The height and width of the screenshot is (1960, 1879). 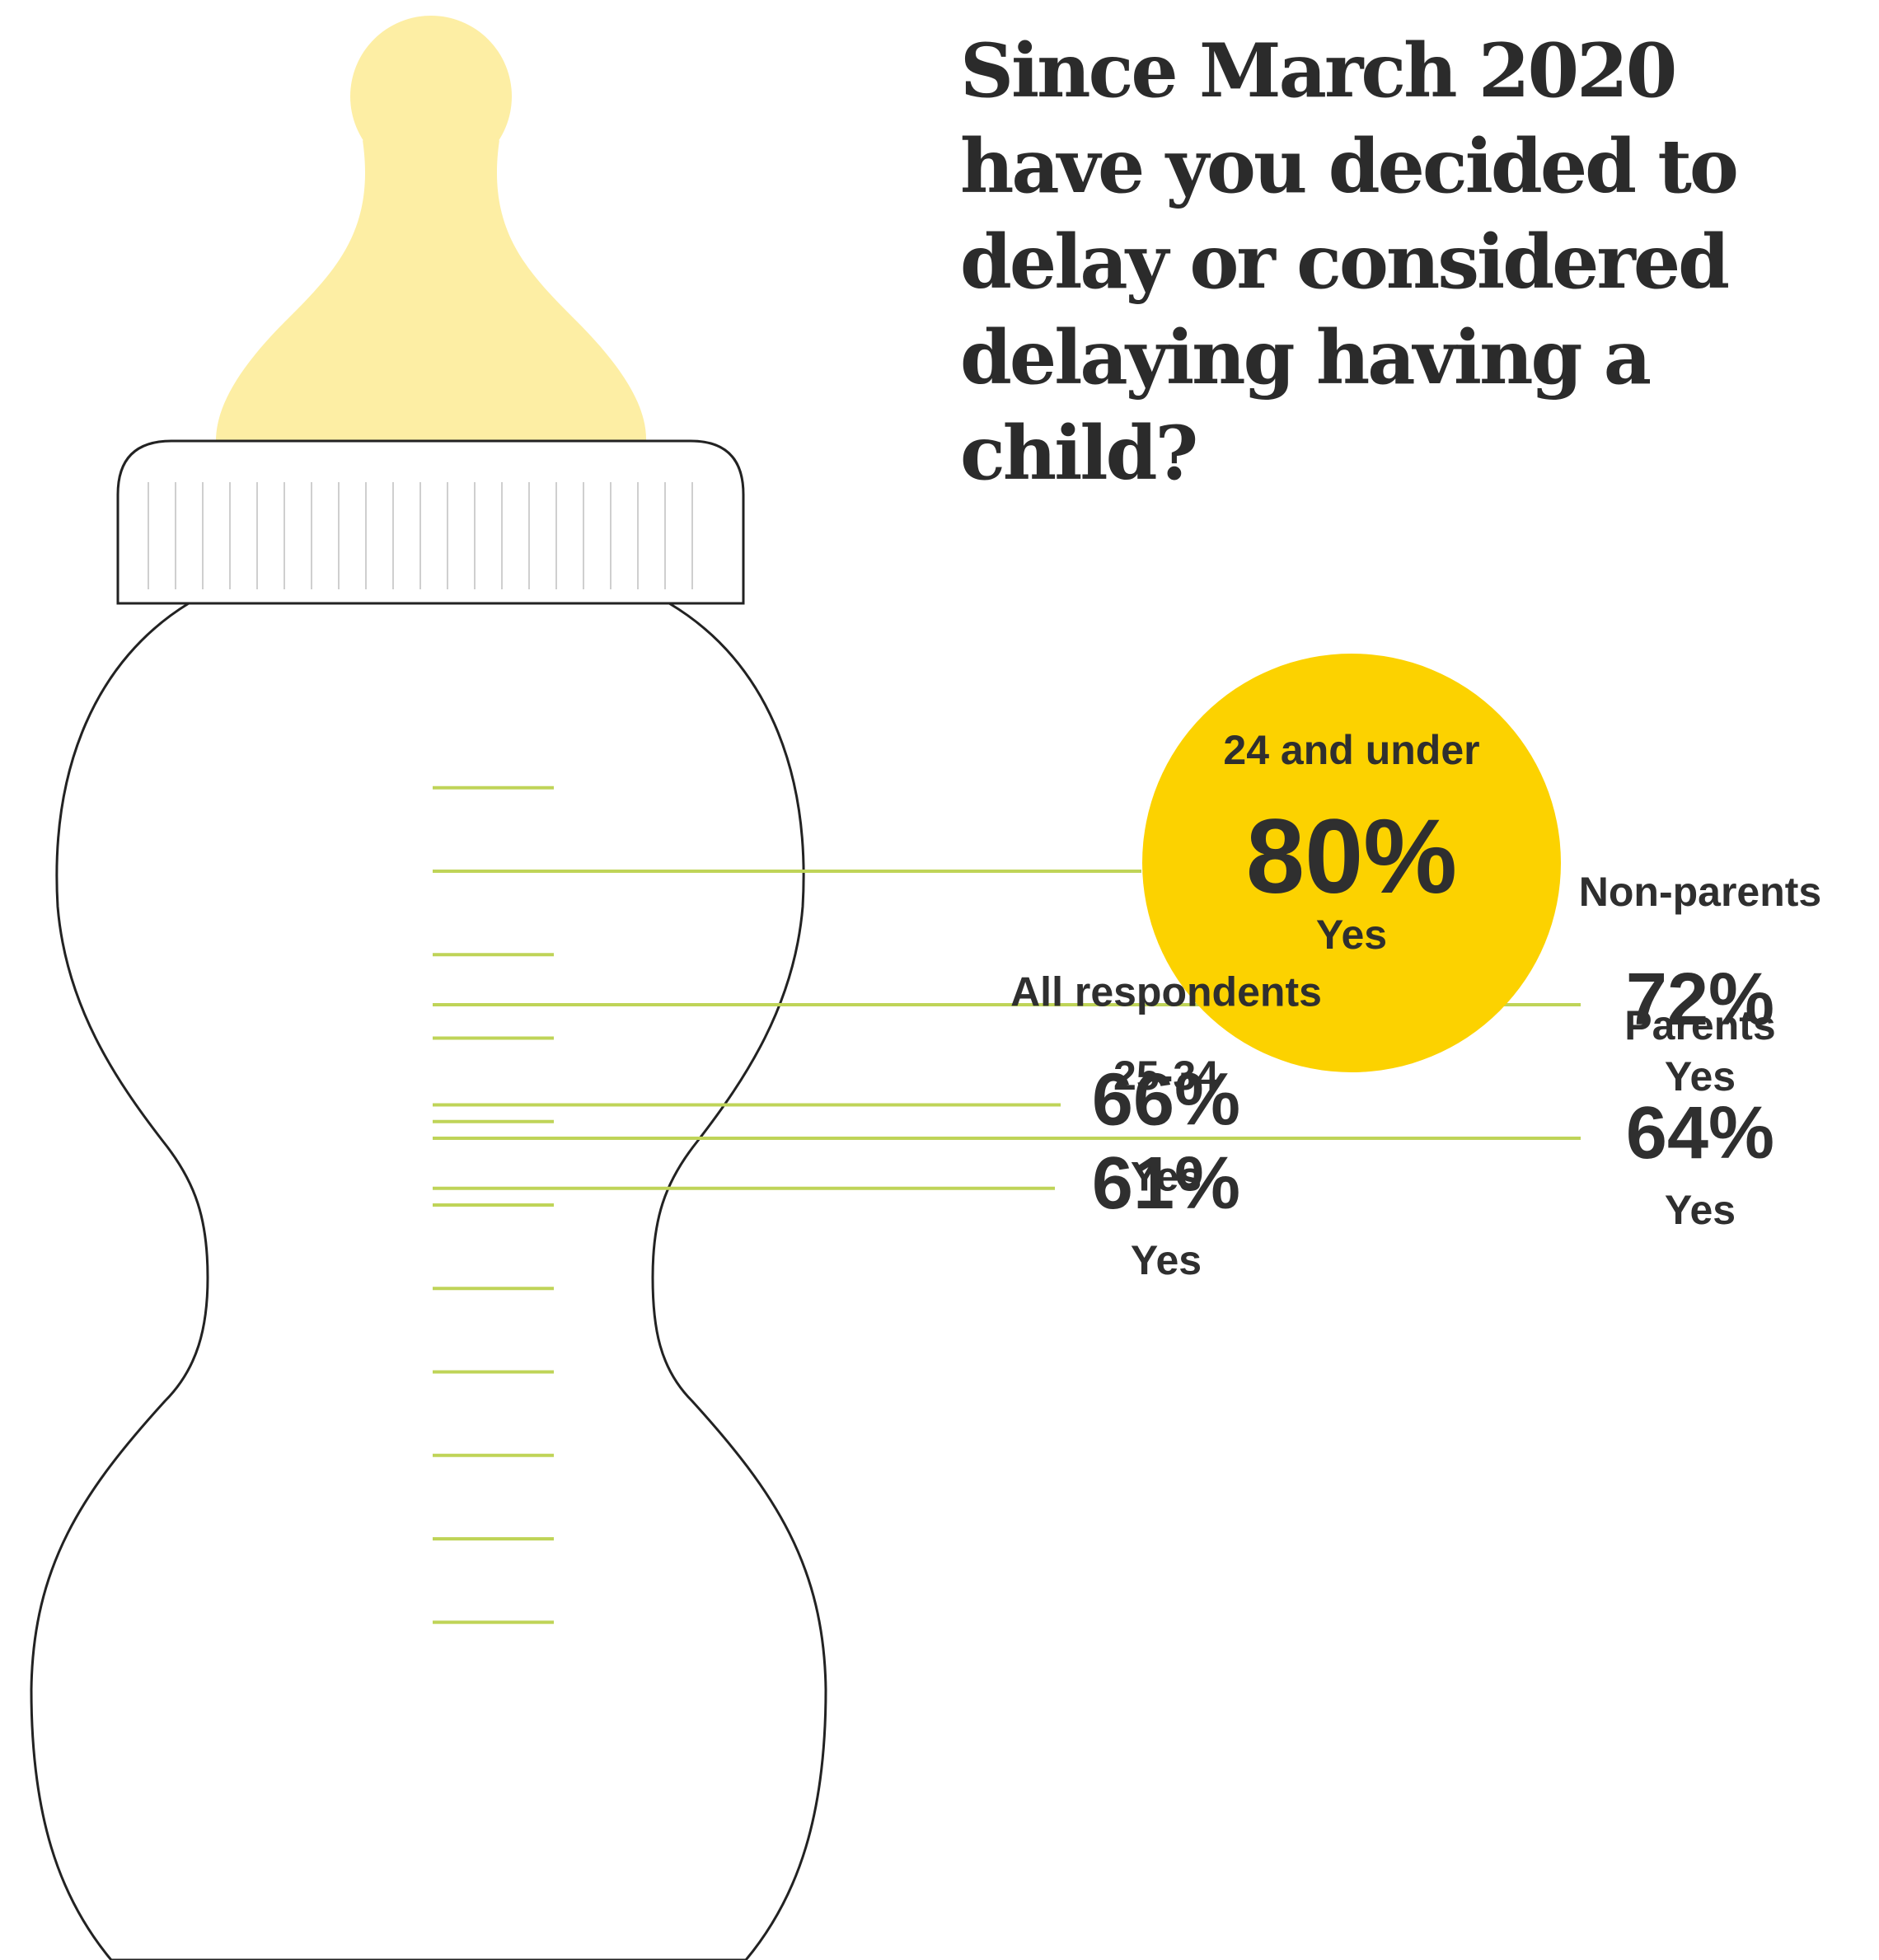 I want to click on cap-outline, so click(x=431, y=522).